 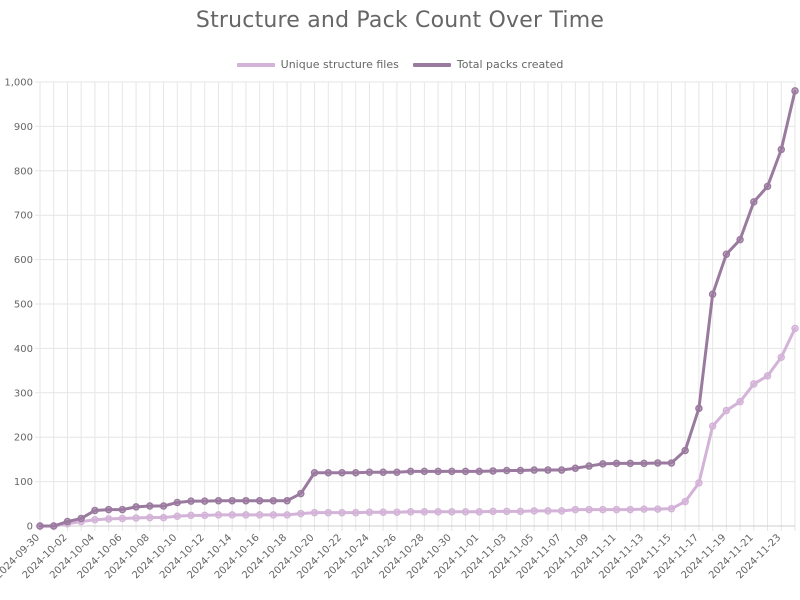 I want to click on y-tick-label: 200, so click(x=23, y=438).